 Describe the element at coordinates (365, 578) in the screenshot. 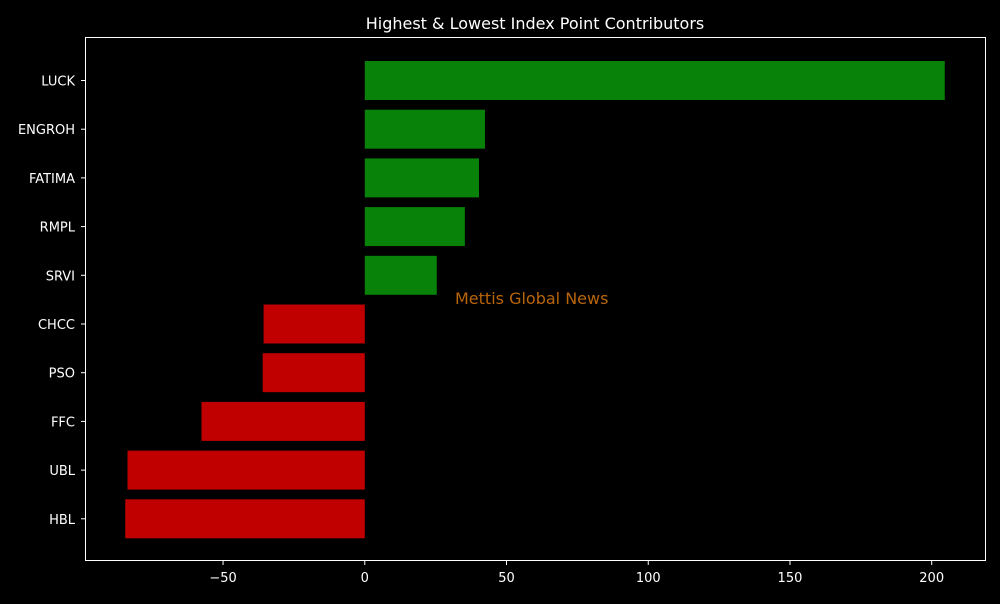

I see `x-tick-label: 0` at that location.